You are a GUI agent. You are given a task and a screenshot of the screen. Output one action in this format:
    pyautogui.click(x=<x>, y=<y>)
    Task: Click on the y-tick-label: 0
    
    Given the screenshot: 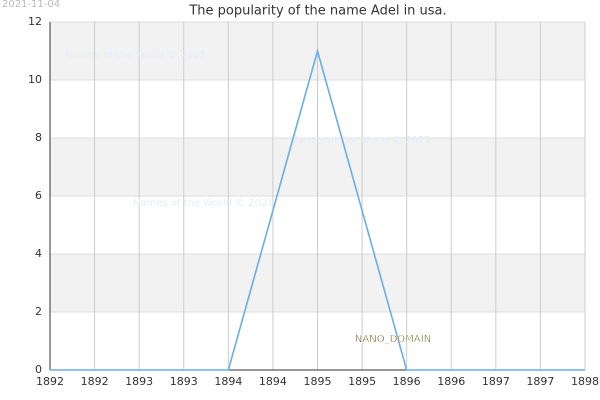 What is the action you would take?
    pyautogui.click(x=38, y=369)
    